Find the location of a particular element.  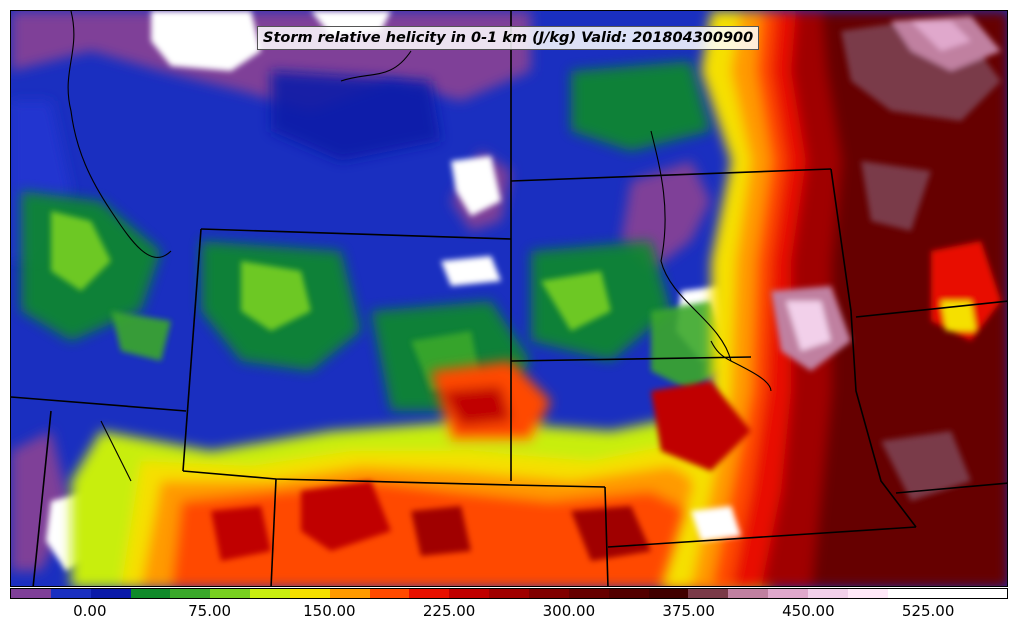

colorbar-tick-label: 225.00 is located at coordinates (449, 611).